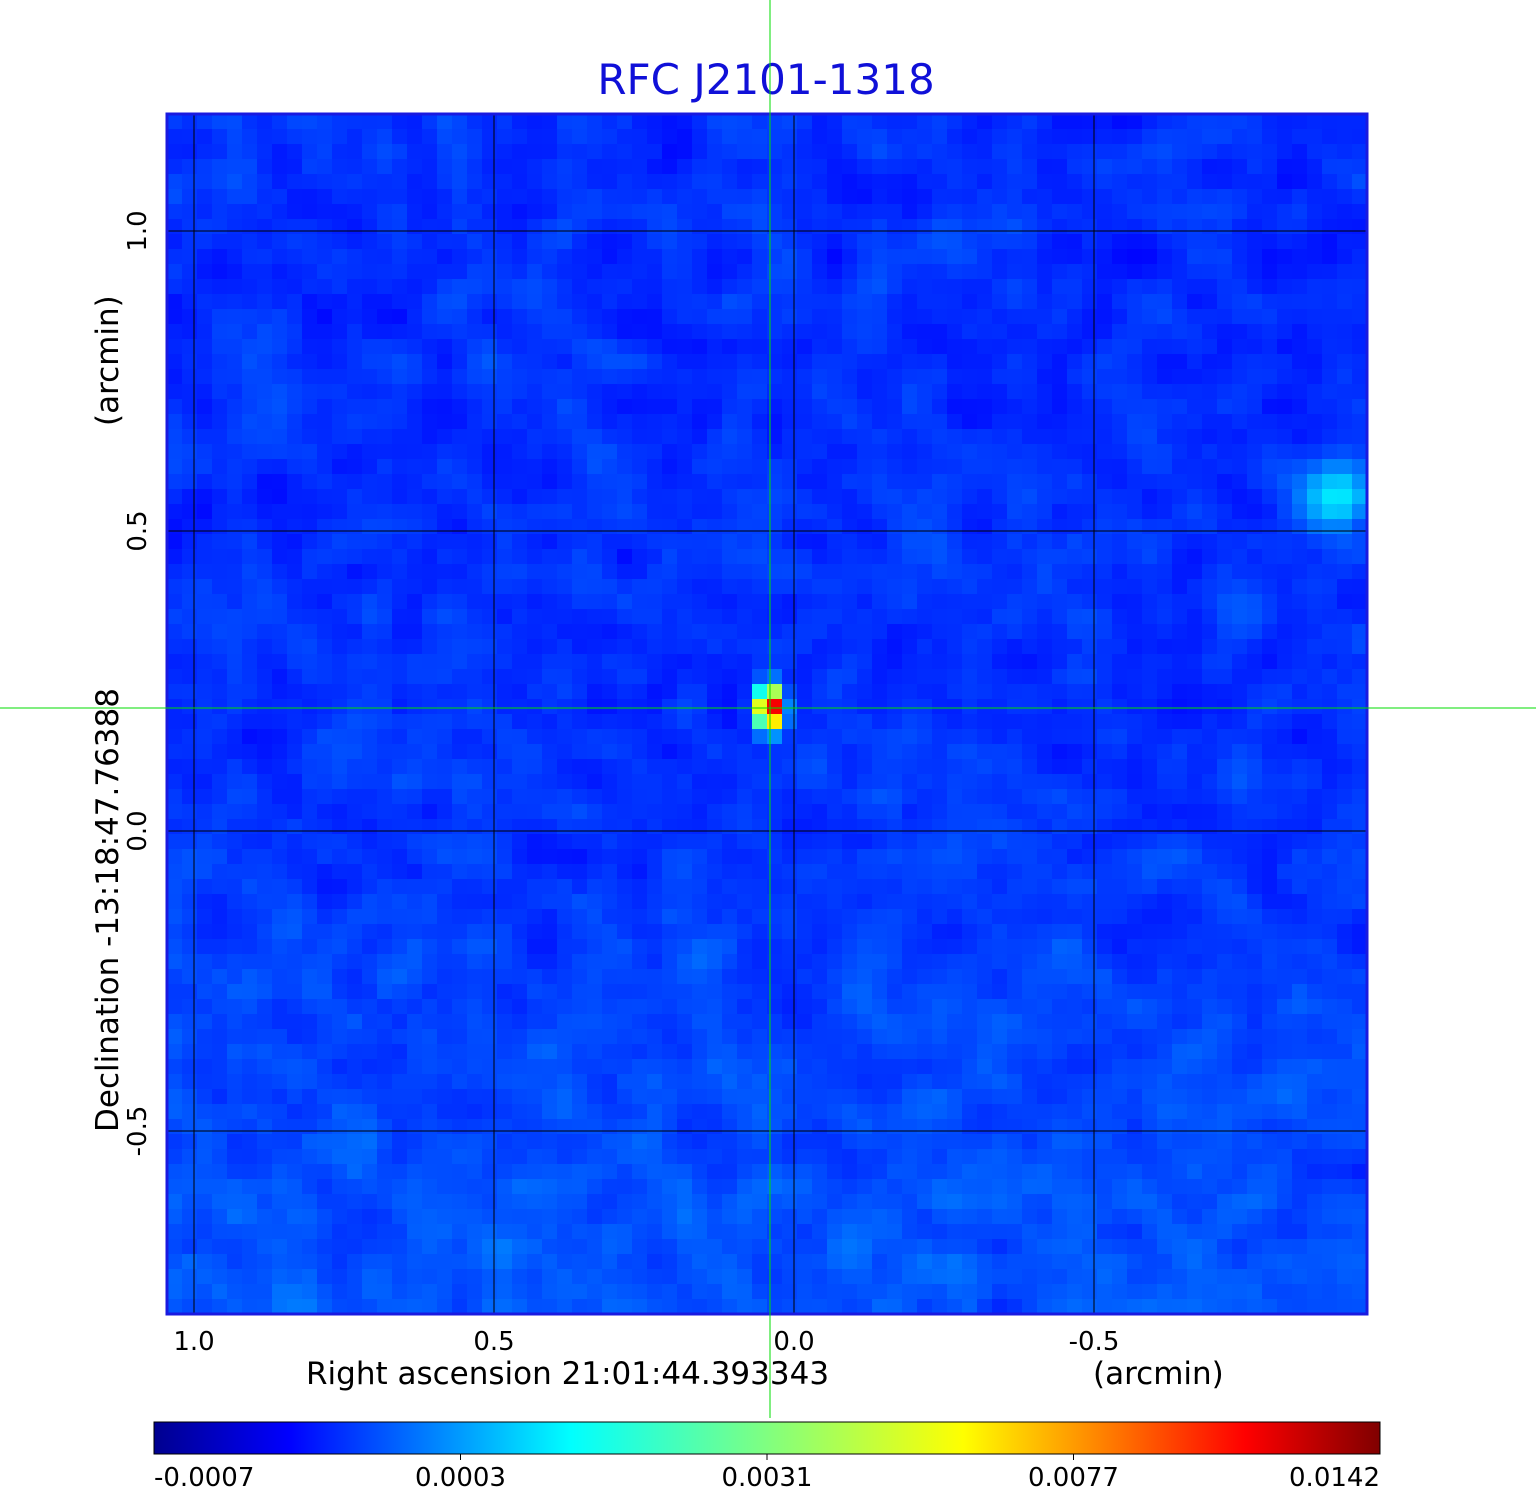  I want to click on colorbar-tick-label: 0.0031, so click(767, 1478).